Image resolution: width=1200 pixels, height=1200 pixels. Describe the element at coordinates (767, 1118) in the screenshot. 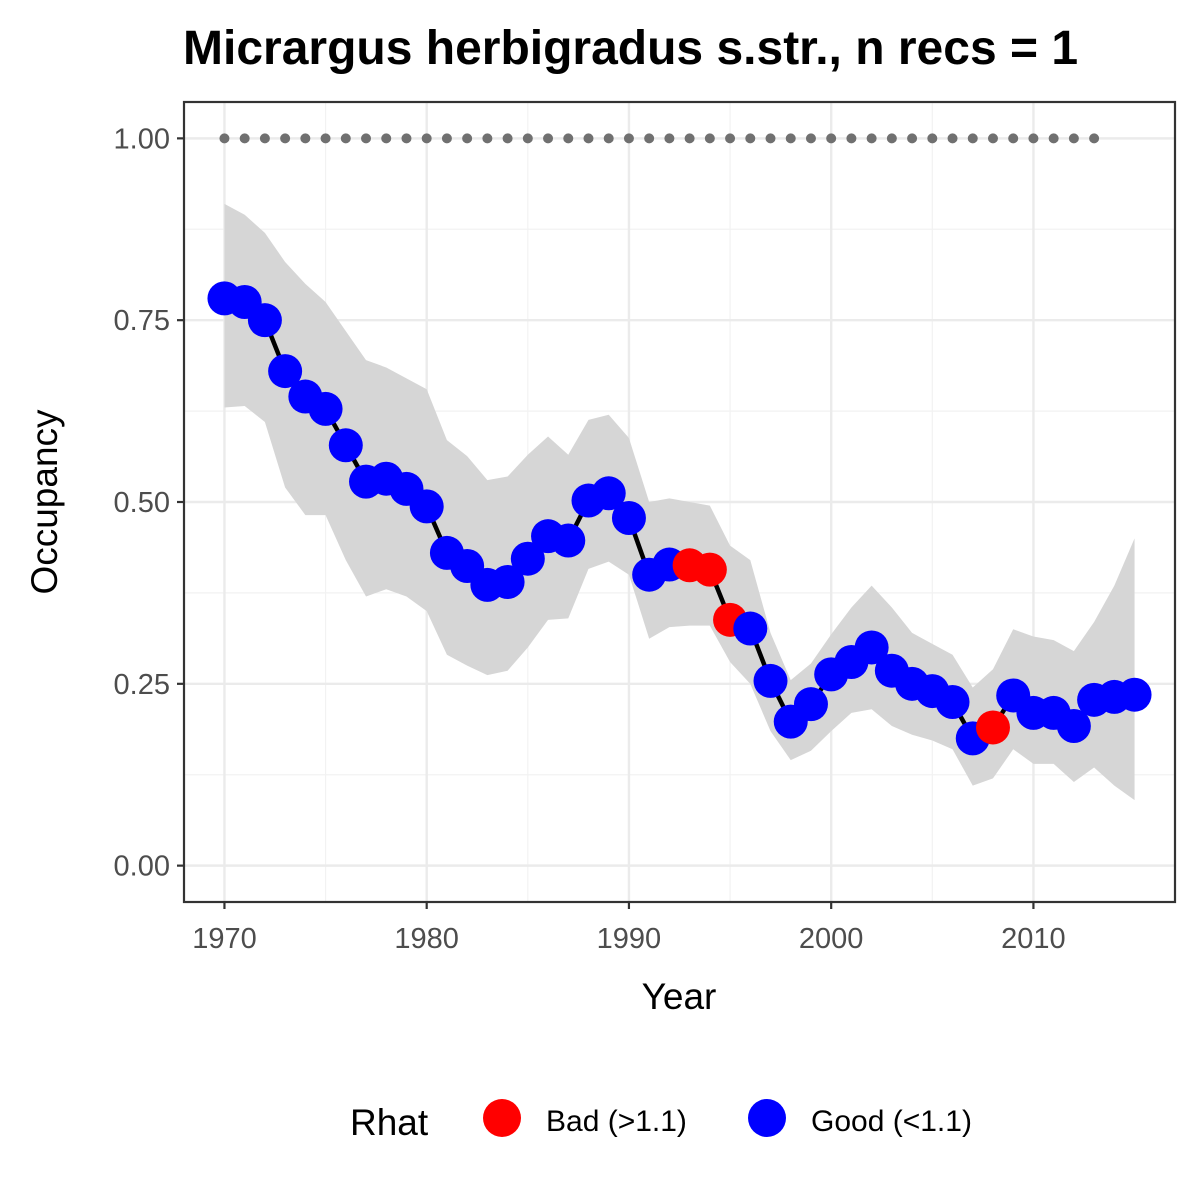

I see `legend-good-marker` at that location.